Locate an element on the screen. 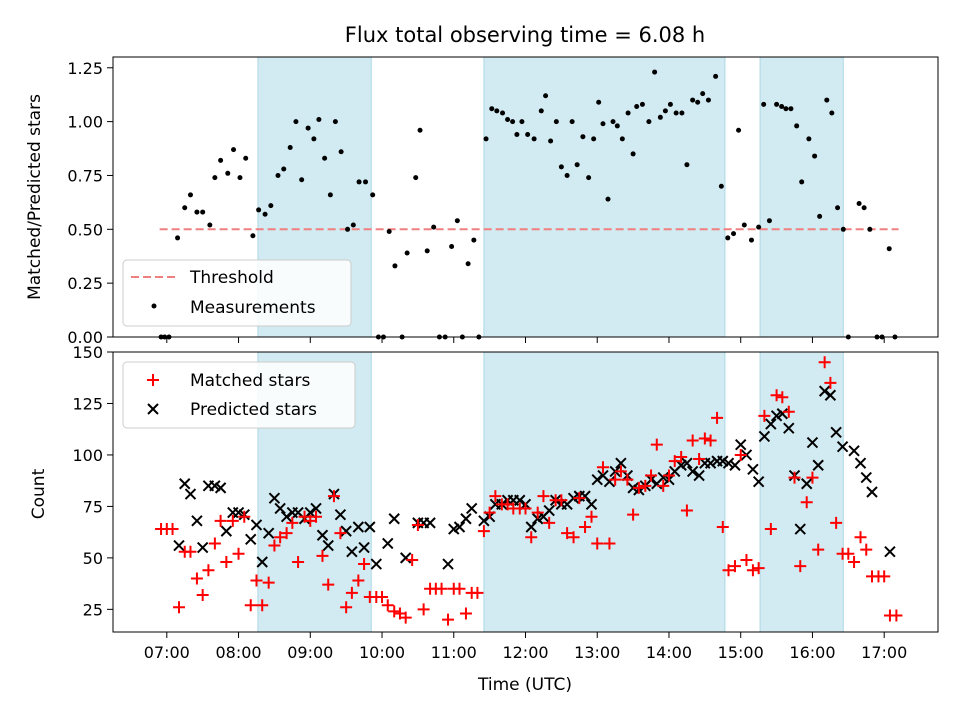 Image resolution: width=960 pixels, height=720 pixels. legend-measurements-swatch is located at coordinates (154, 306).